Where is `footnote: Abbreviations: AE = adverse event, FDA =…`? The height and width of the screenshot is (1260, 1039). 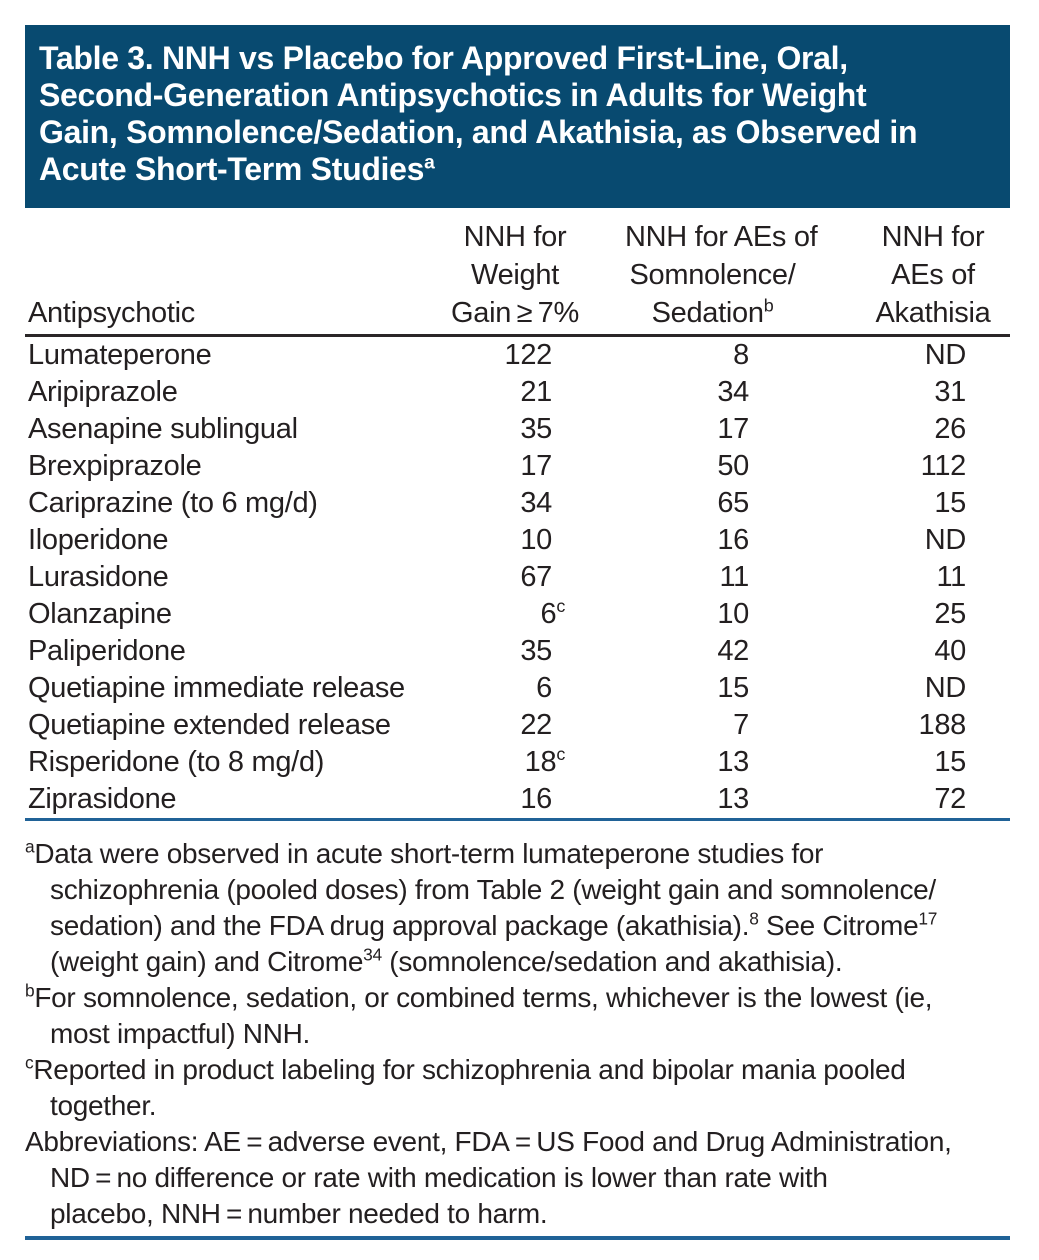
footnote: Abbreviations: AE = adverse event, FDA =… is located at coordinates (517, 1178).